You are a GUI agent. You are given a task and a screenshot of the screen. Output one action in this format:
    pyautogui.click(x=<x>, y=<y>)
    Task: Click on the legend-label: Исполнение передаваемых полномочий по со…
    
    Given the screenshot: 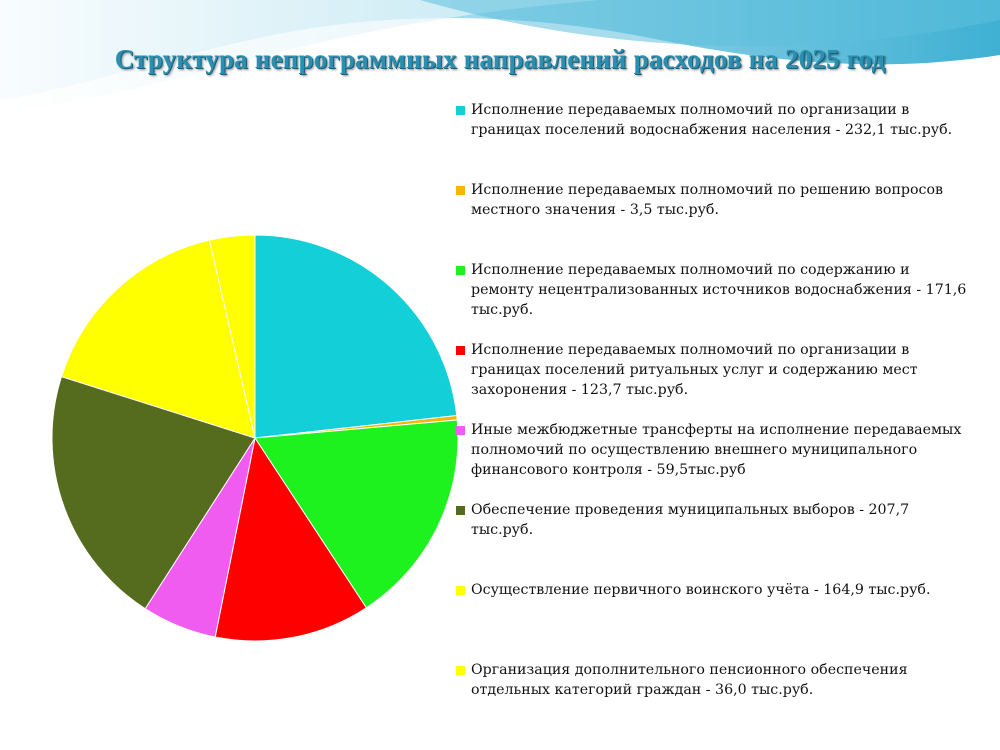 What is the action you would take?
    pyautogui.click(x=719, y=290)
    